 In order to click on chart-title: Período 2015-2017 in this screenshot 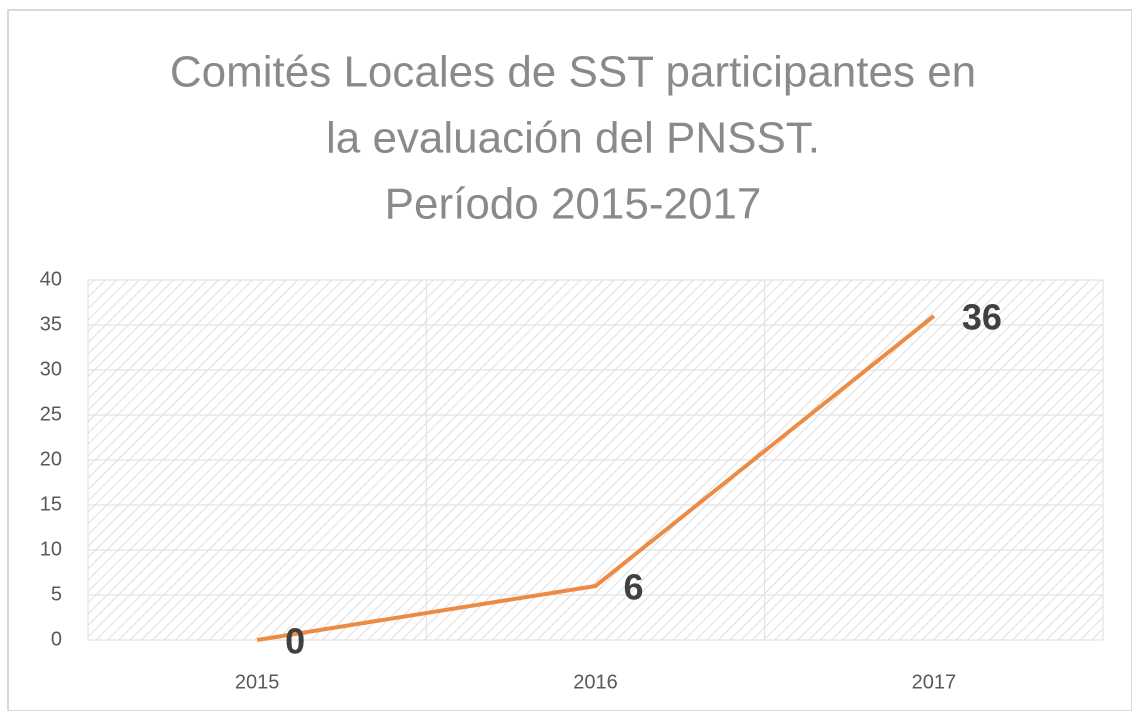, I will do `click(573, 204)`.